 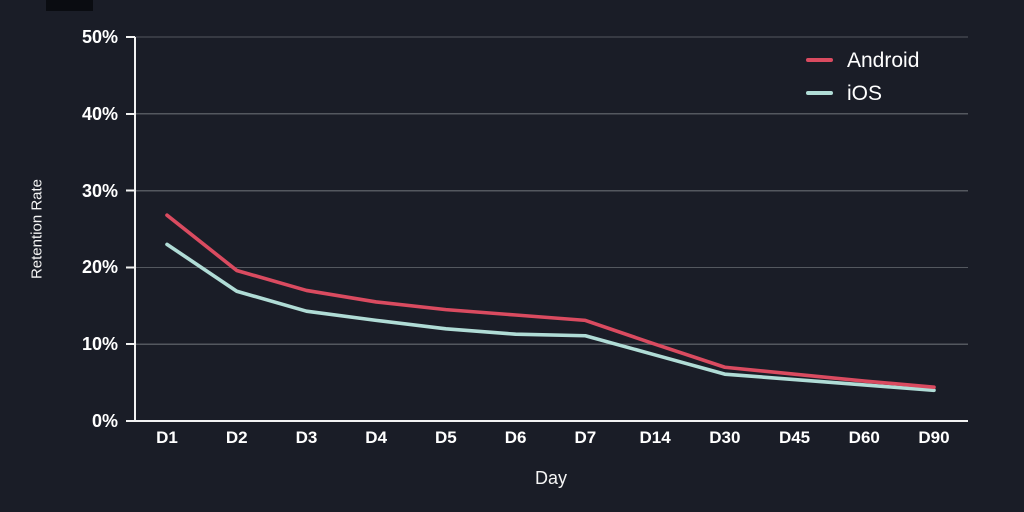 What do you see at coordinates (819, 93) in the screenshot?
I see `ios-series-swatch` at bounding box center [819, 93].